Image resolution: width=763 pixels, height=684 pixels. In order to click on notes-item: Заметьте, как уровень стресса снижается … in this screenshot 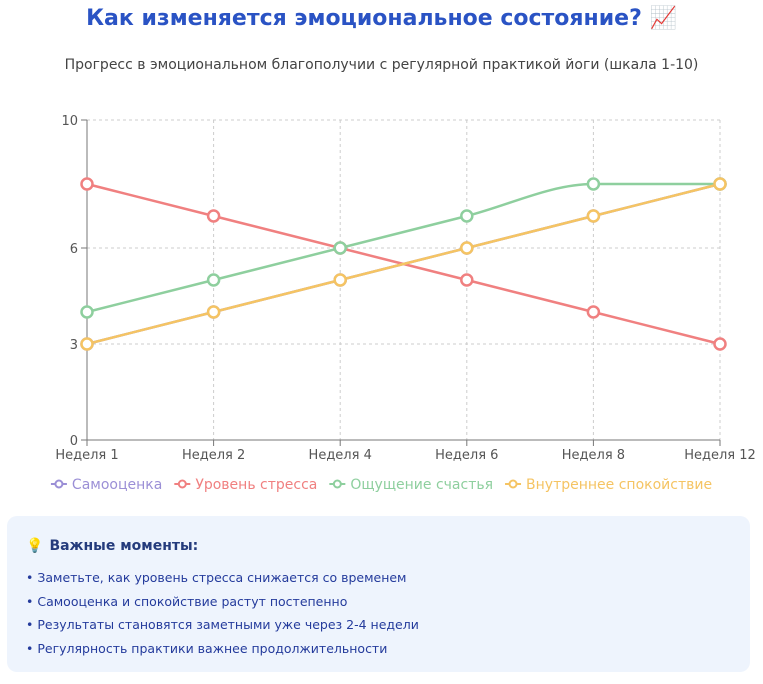, I will do `click(388, 578)`.